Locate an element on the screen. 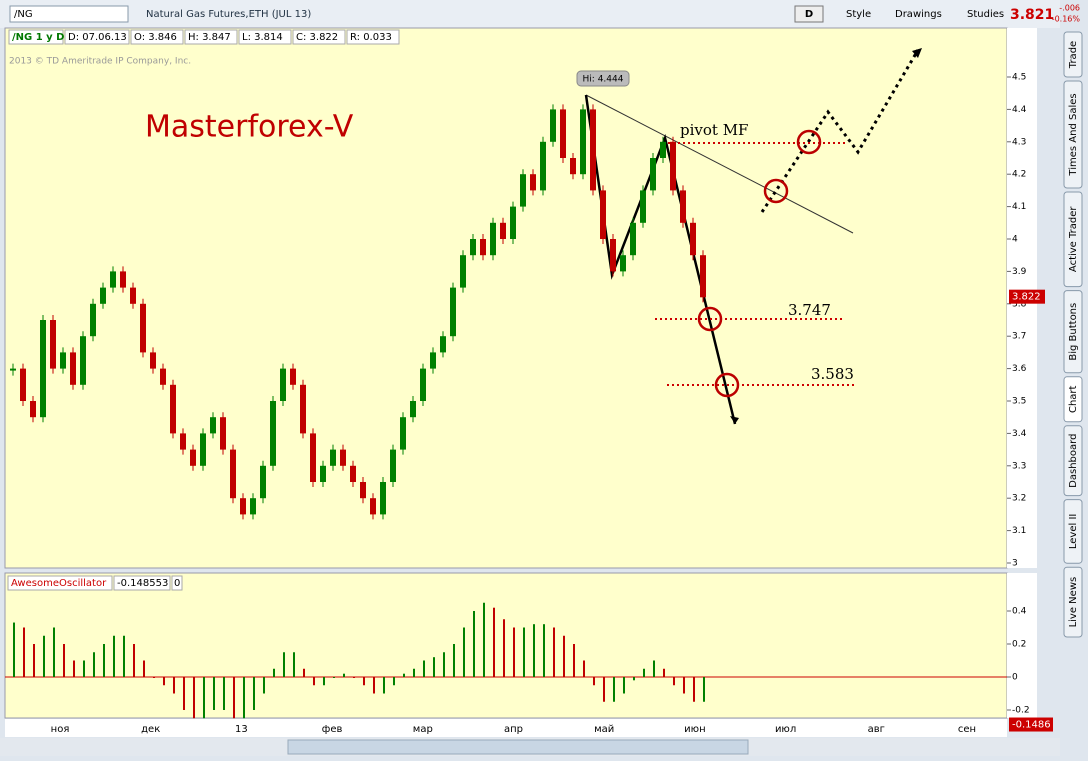  sidebar-label: Dashboard is located at coordinates (1073, 461).